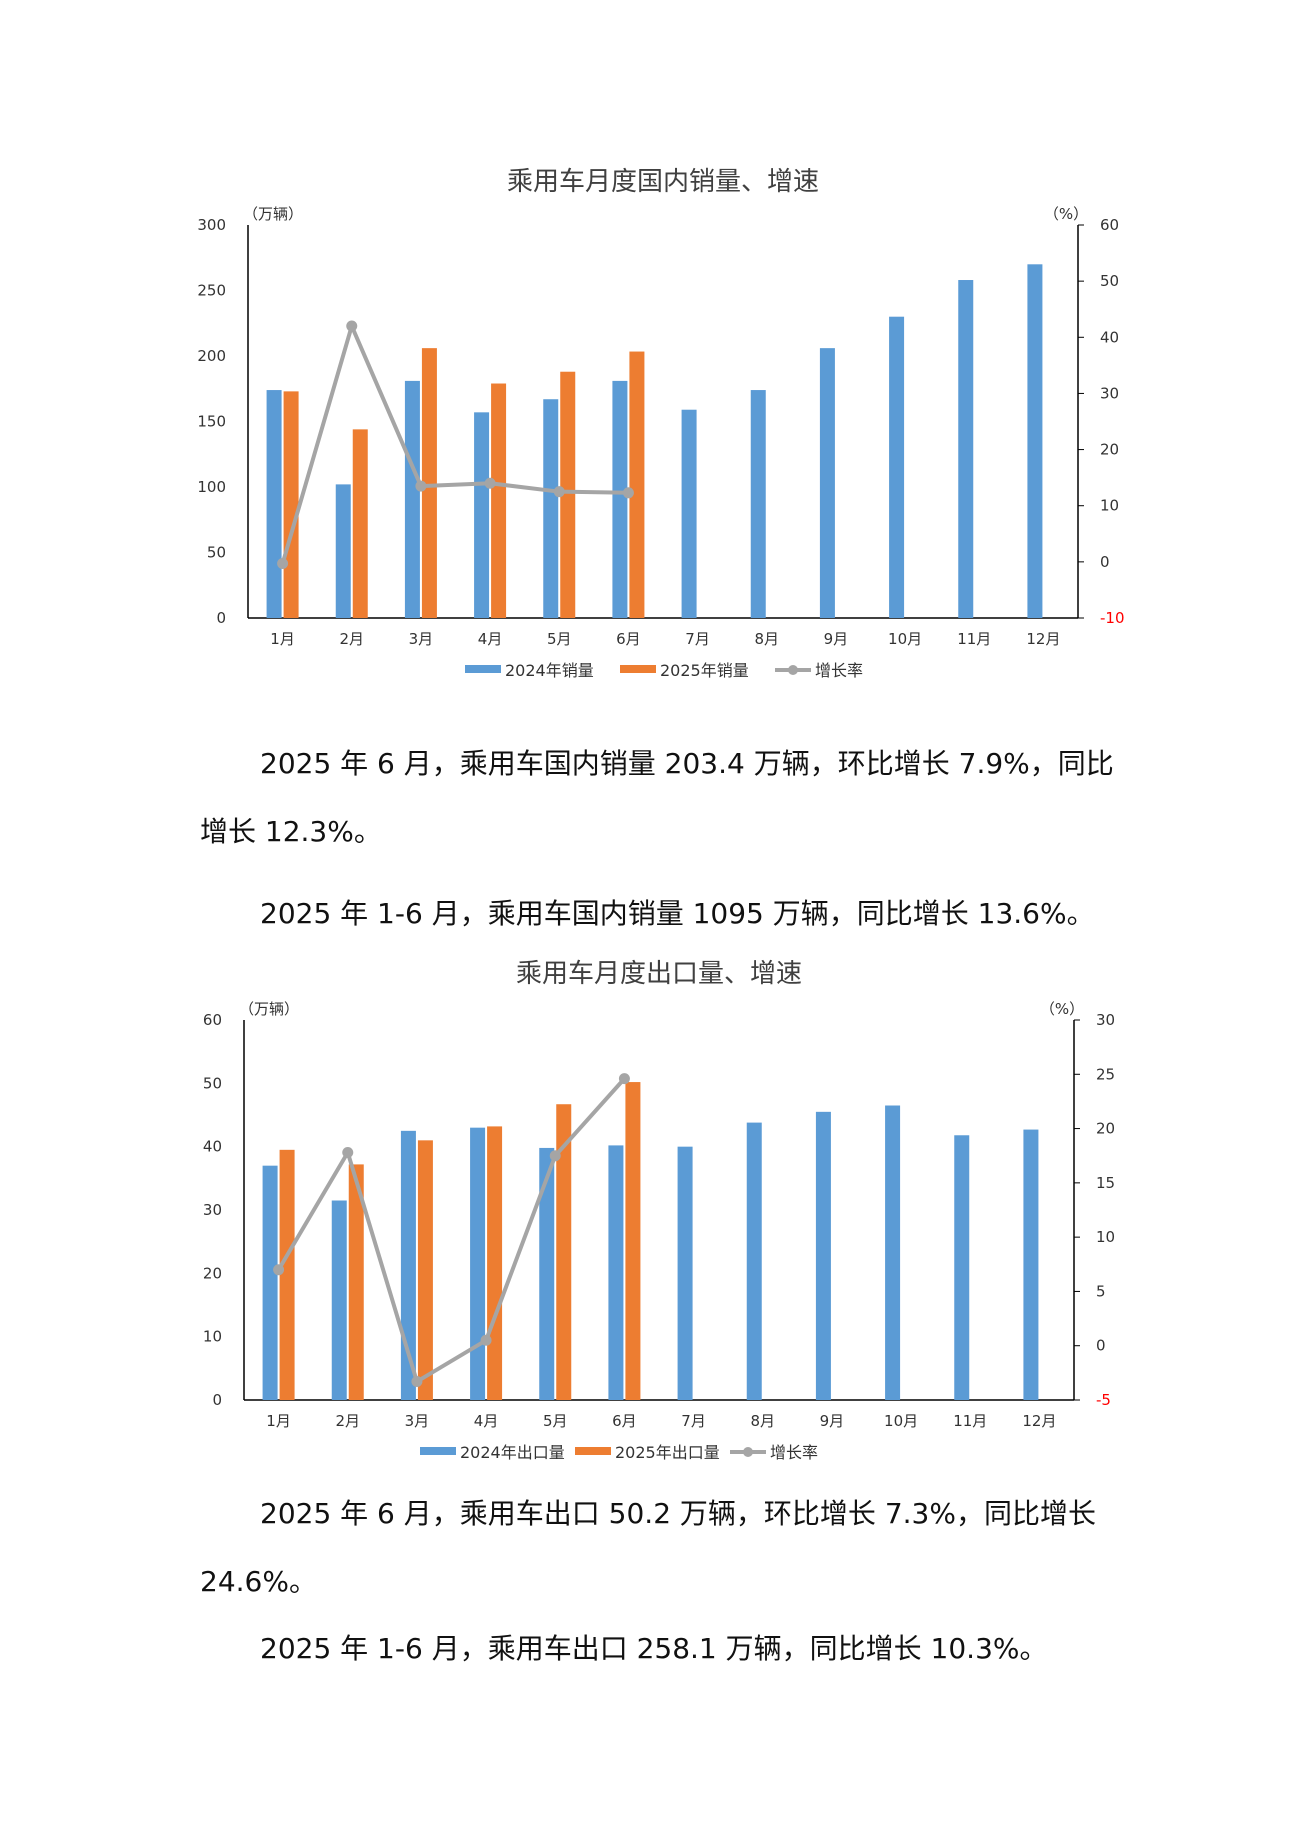  What do you see at coordinates (269, 1009) in the screenshot?
I see `y-left-unit: （万辆）` at bounding box center [269, 1009].